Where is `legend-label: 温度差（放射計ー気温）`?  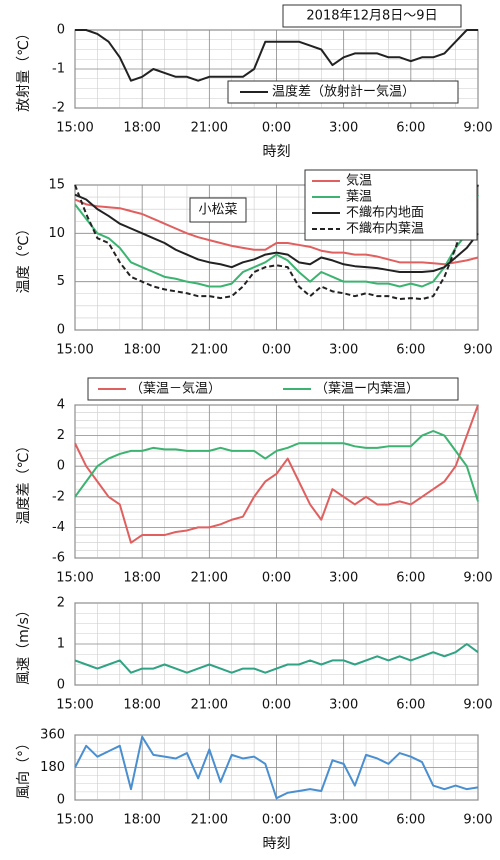
legend-label: 温度差（放射計ー気温） is located at coordinates (343, 92).